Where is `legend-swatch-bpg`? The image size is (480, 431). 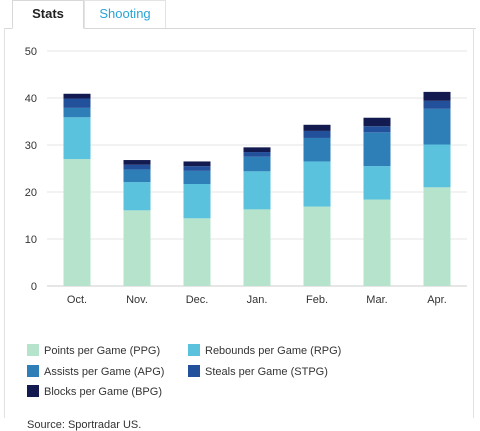
legend-swatch-bpg is located at coordinates (33, 391).